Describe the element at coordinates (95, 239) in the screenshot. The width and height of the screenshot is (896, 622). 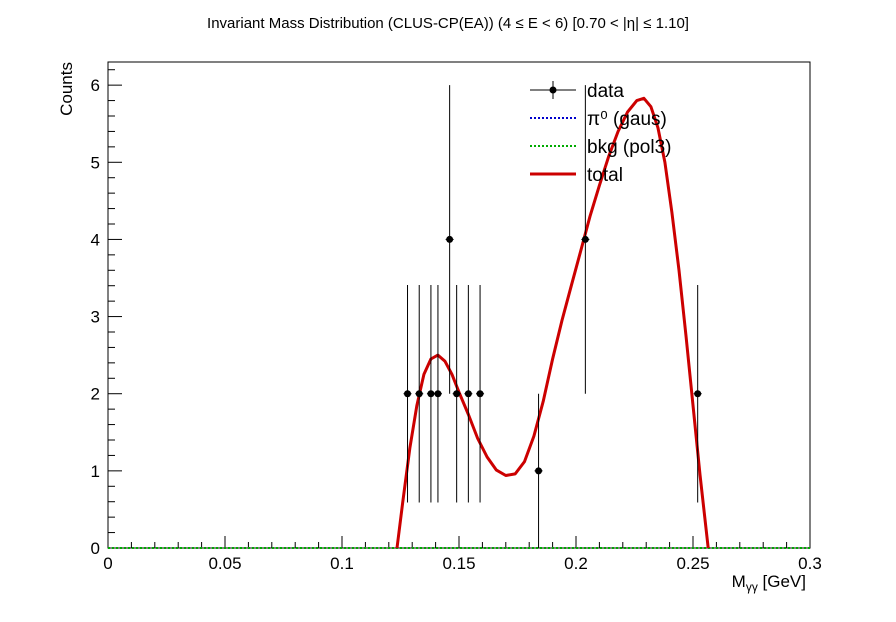
I see `y-tick-label: 4` at that location.